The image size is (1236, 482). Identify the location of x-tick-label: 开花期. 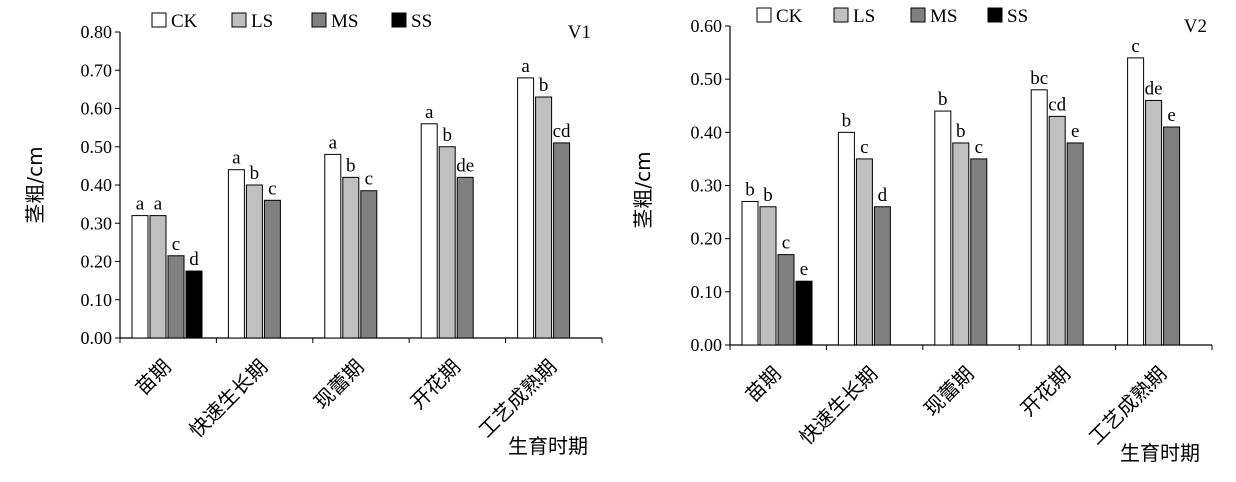
(435, 384).